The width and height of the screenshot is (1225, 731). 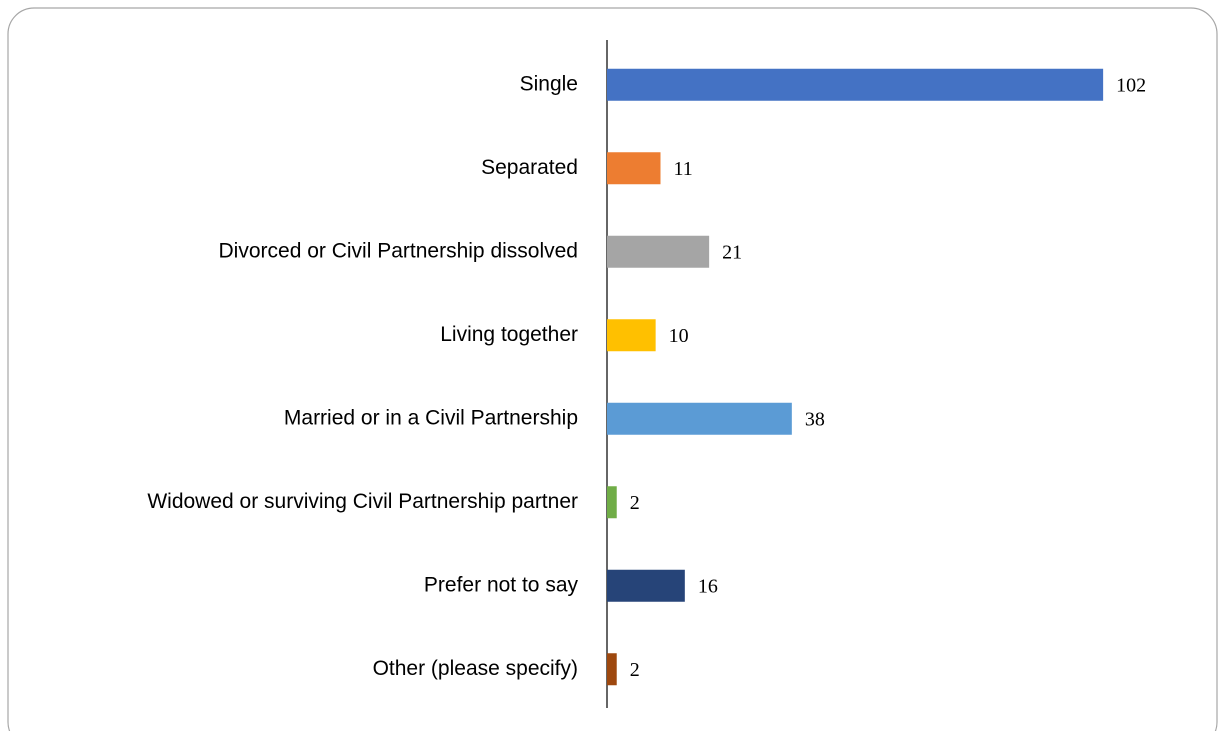 What do you see at coordinates (815, 419) in the screenshot?
I see `value-label: 38` at bounding box center [815, 419].